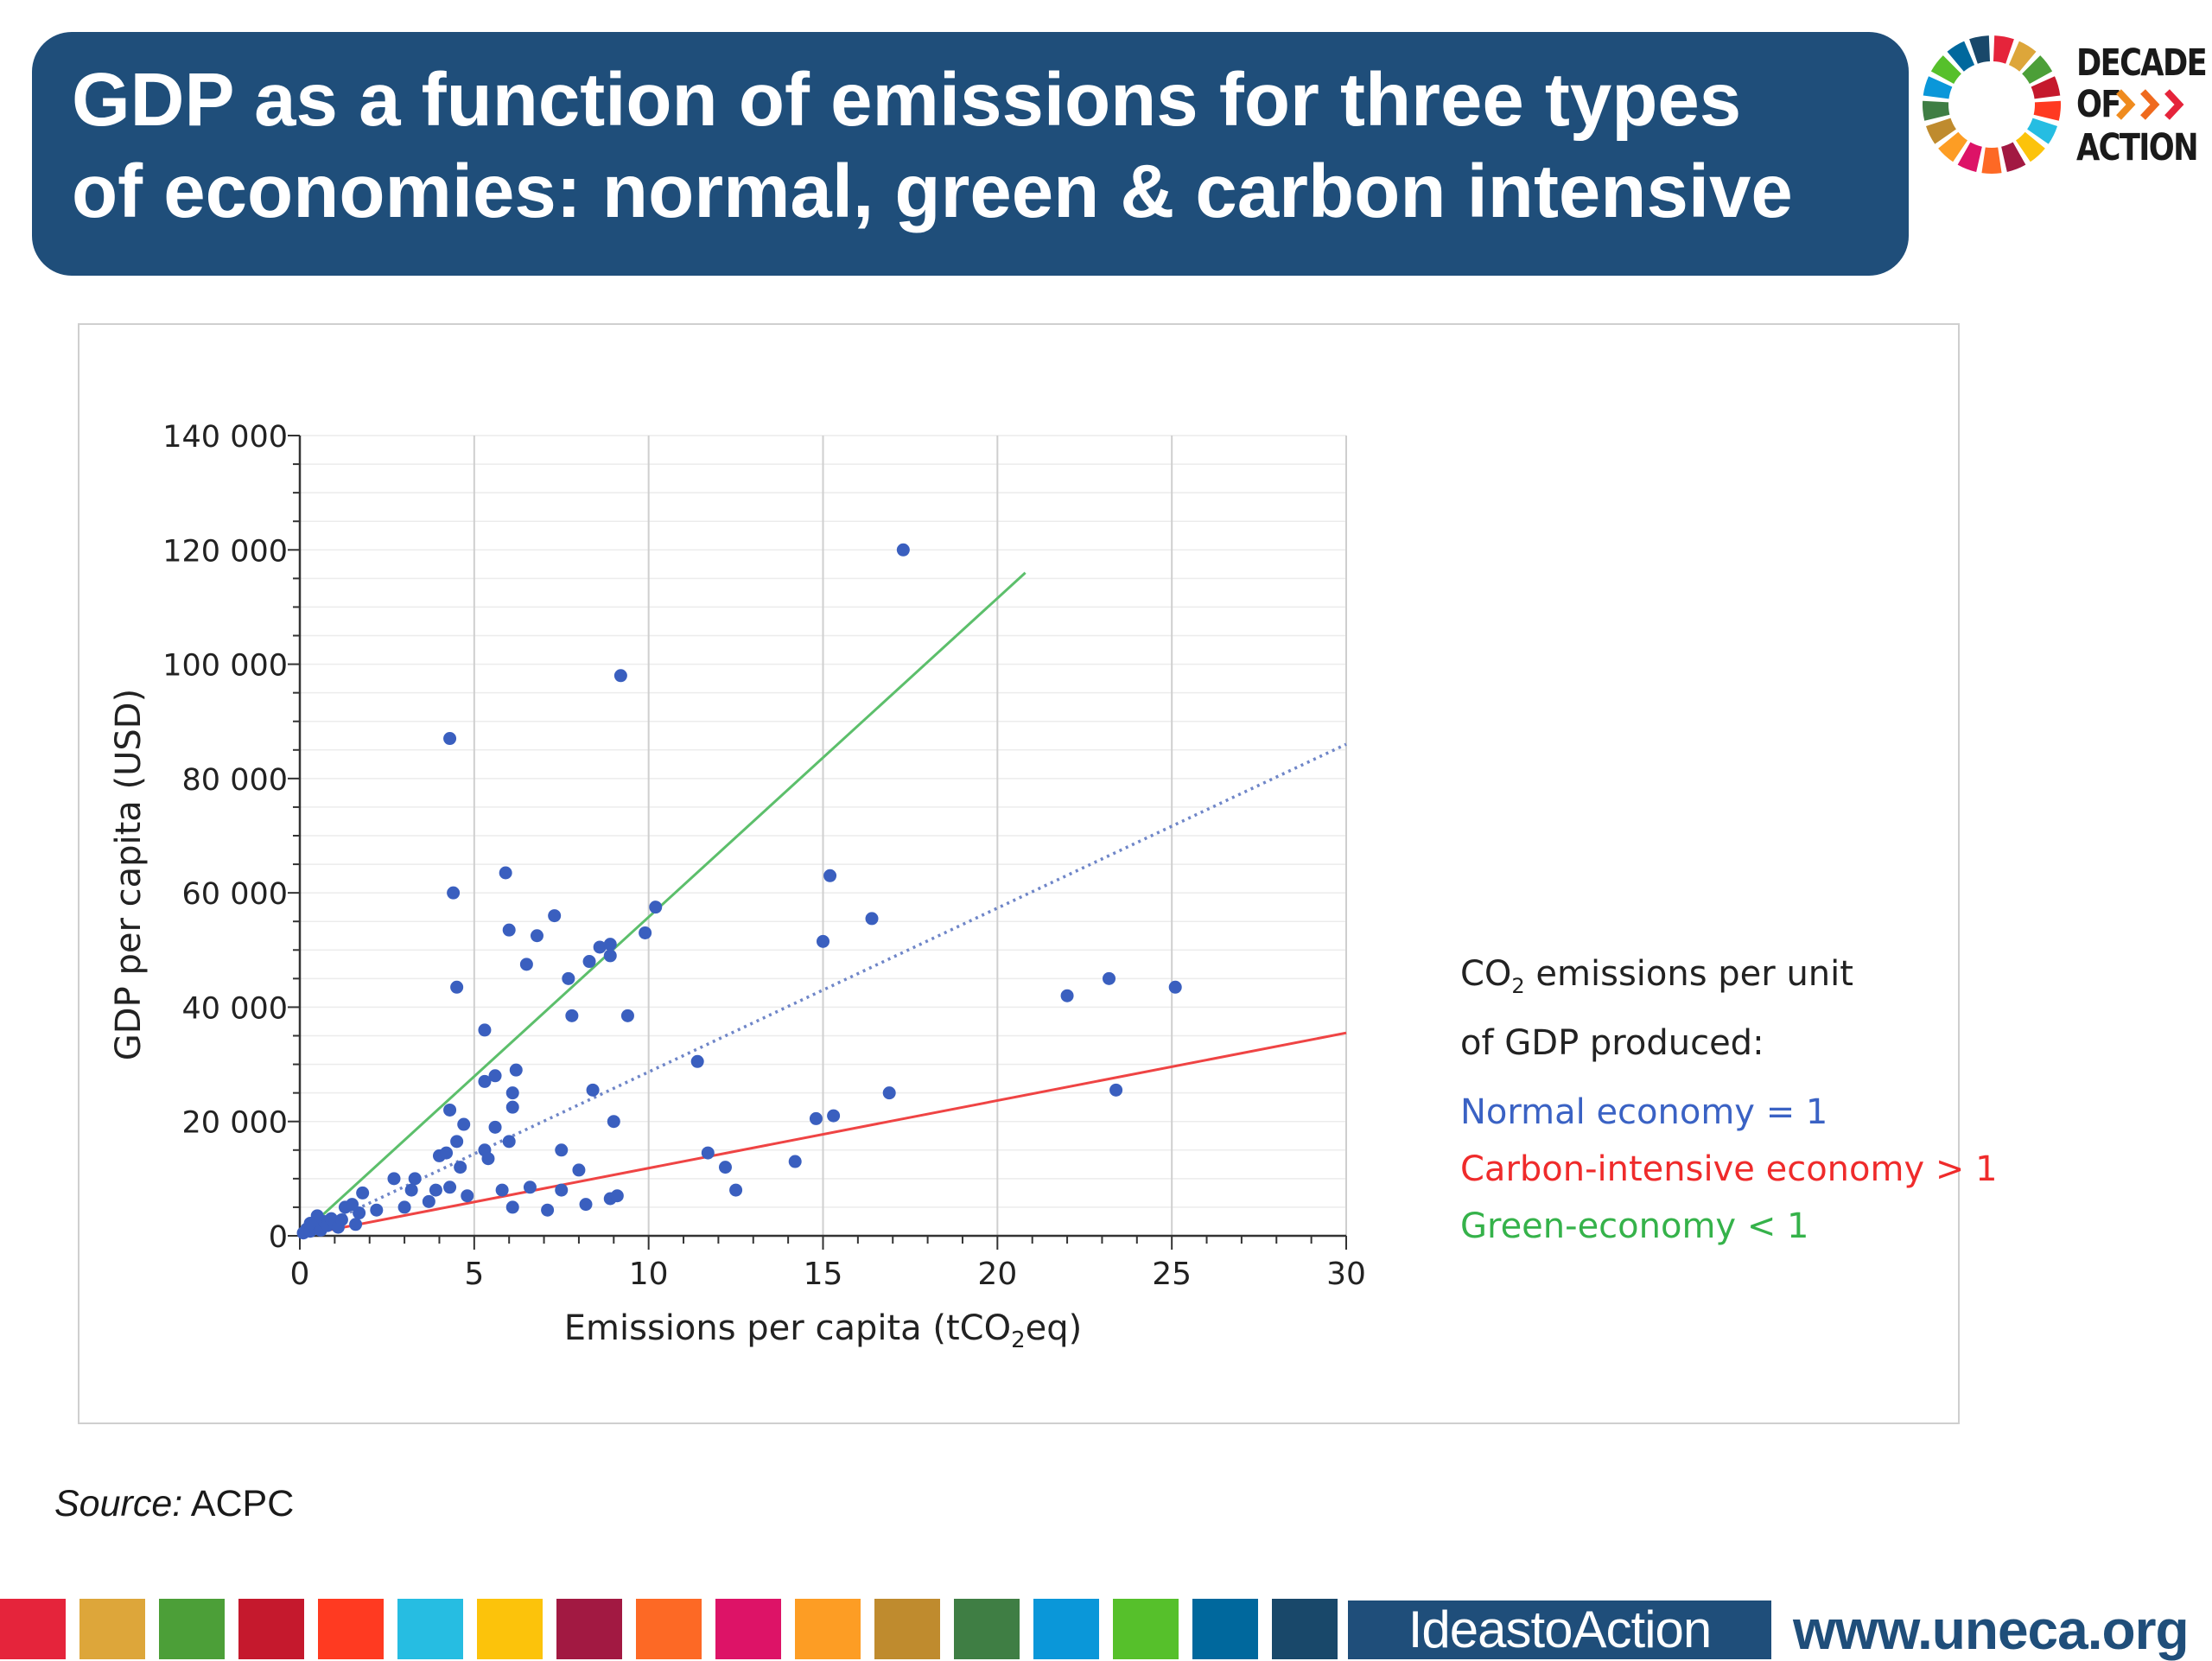 The image size is (2212, 1661). I want to click on x-tick-label: 25, so click(1172, 1274).